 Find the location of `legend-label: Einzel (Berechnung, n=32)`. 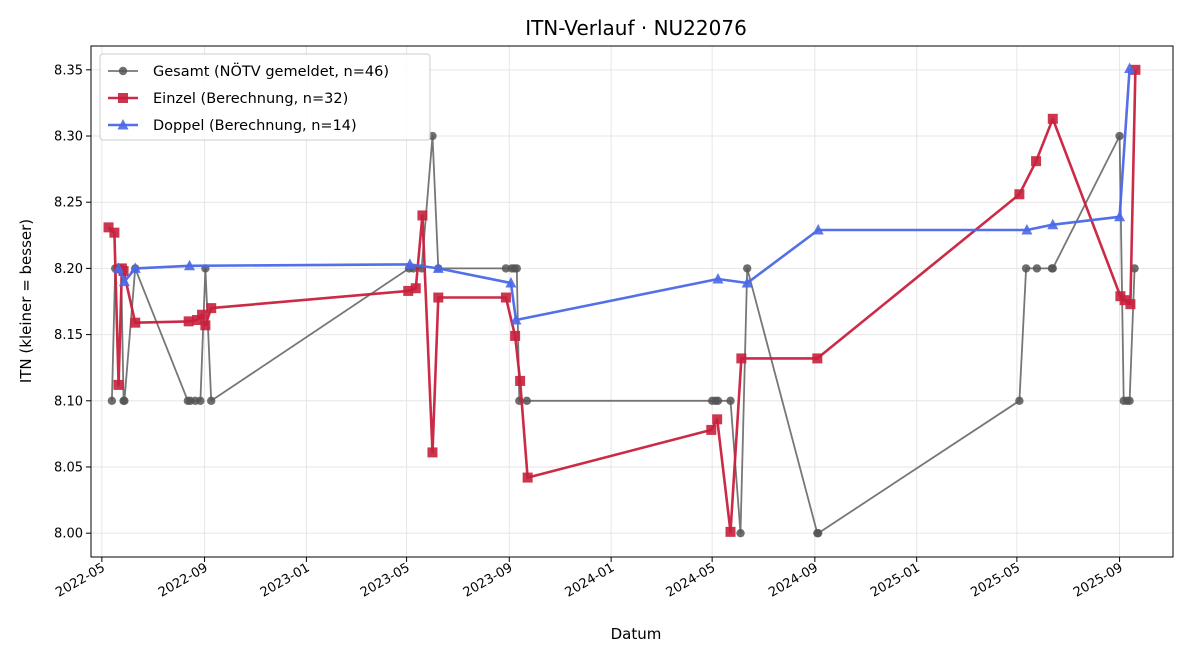

legend-label: Einzel (Berechnung, n=32) is located at coordinates (250, 99).